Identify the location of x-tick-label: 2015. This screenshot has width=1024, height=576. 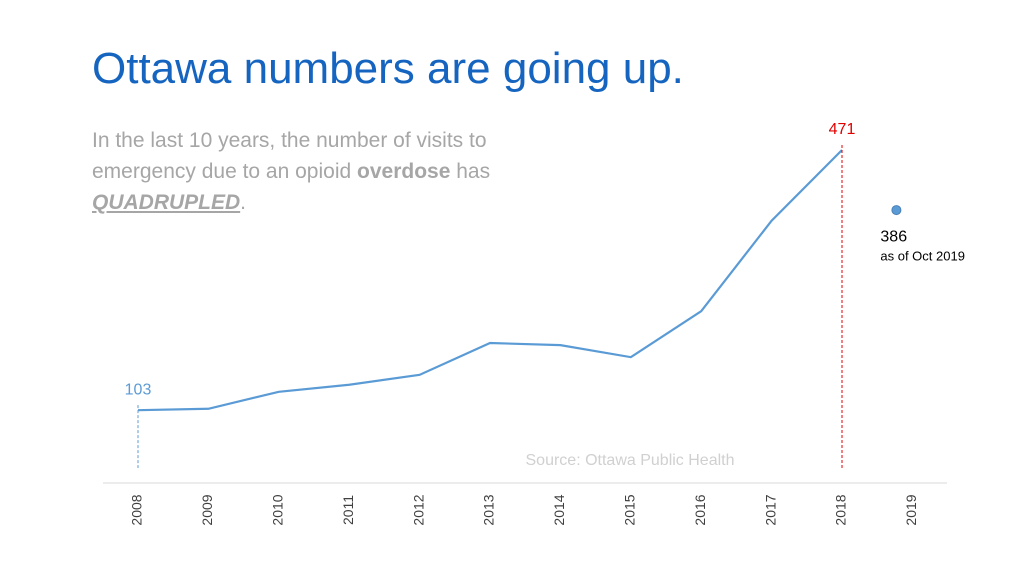
(630, 509).